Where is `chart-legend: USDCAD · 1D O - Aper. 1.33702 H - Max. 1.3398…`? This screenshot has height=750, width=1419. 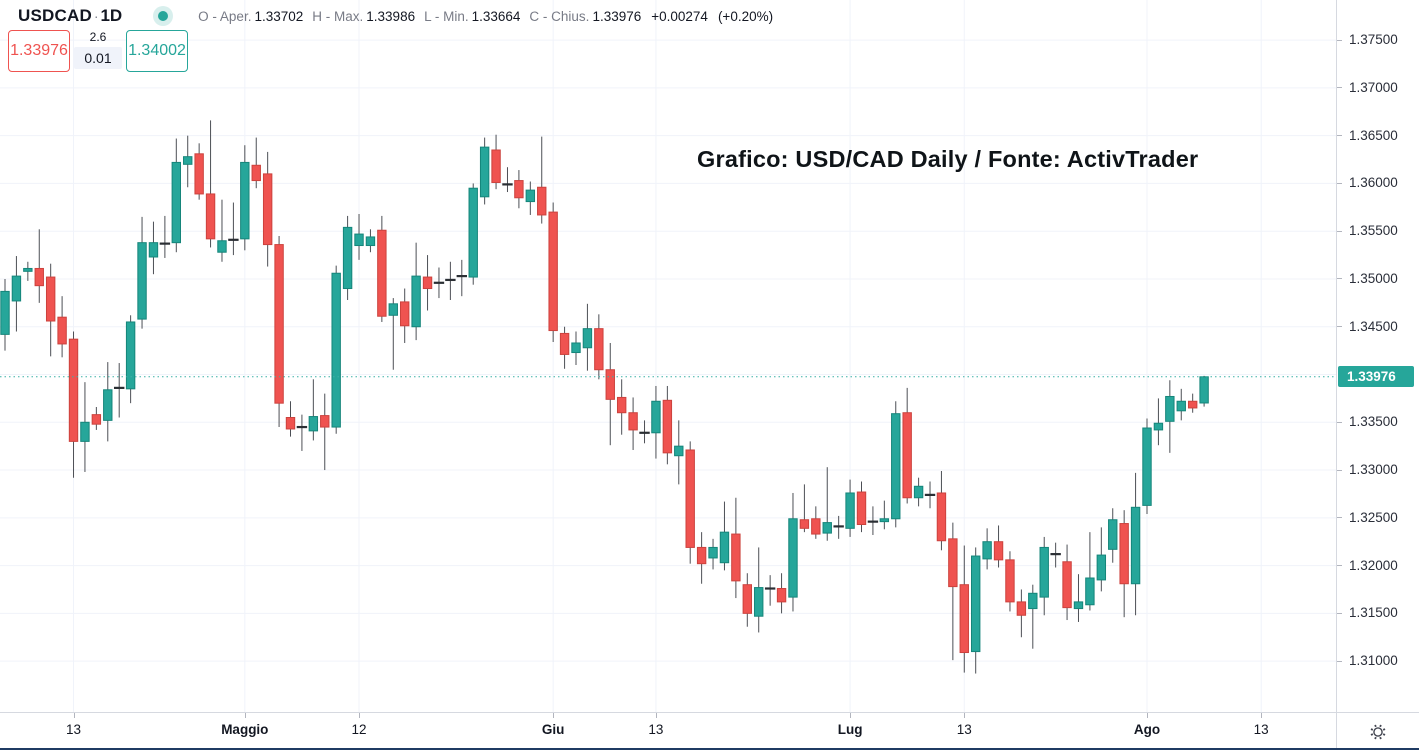 chart-legend: USDCAD · 1D O - Aper. 1.33702 H - Max. 1.3398… is located at coordinates (395, 16).